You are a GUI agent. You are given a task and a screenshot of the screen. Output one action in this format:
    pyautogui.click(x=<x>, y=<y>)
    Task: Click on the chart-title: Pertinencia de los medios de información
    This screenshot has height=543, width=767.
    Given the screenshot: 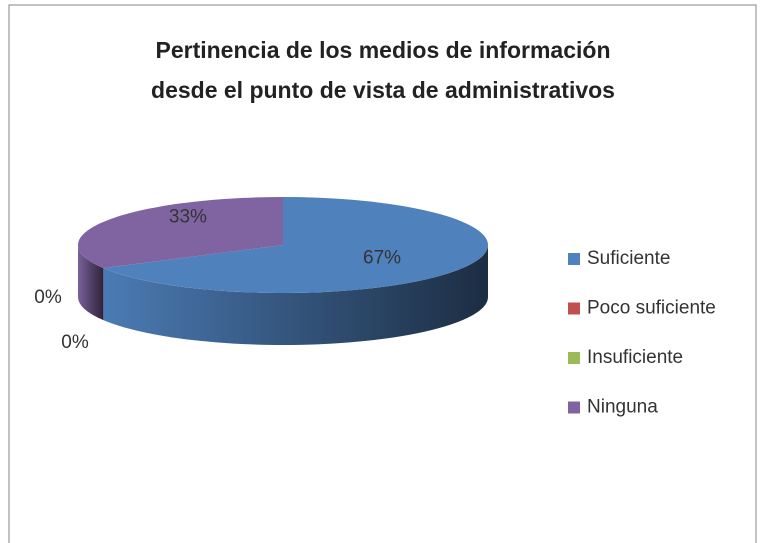 What is the action you would take?
    pyautogui.click(x=382, y=50)
    